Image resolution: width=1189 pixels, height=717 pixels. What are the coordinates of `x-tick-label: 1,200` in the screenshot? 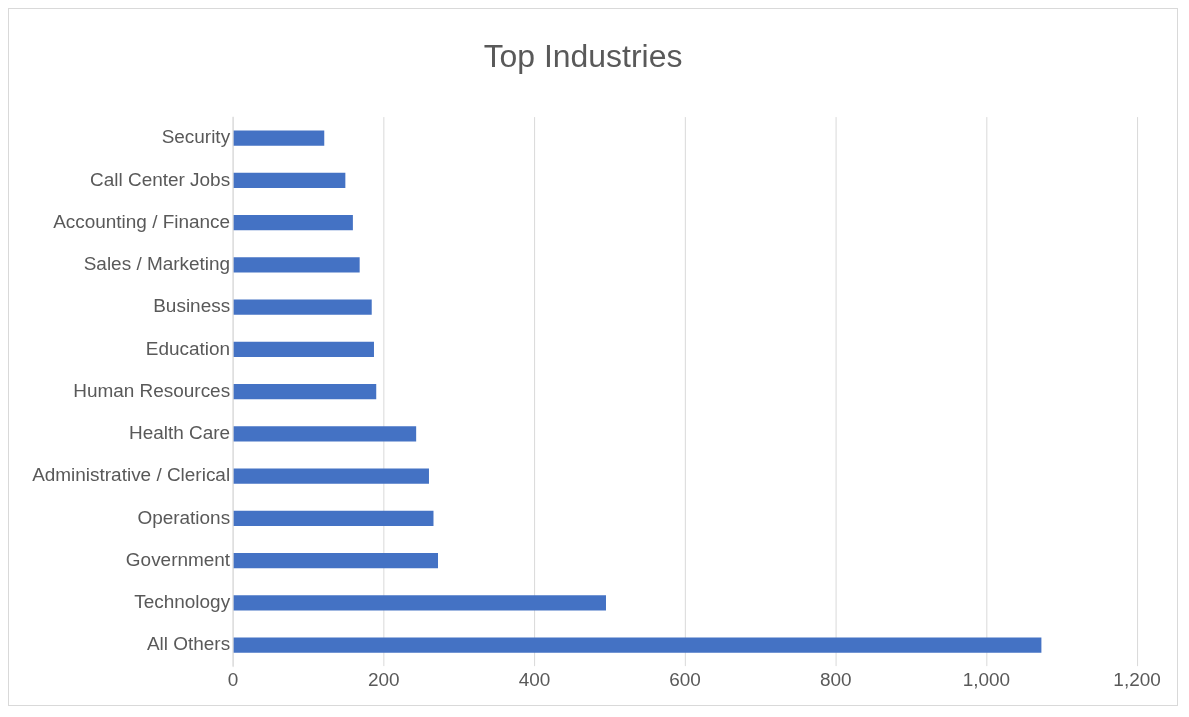 It's located at (1137, 679).